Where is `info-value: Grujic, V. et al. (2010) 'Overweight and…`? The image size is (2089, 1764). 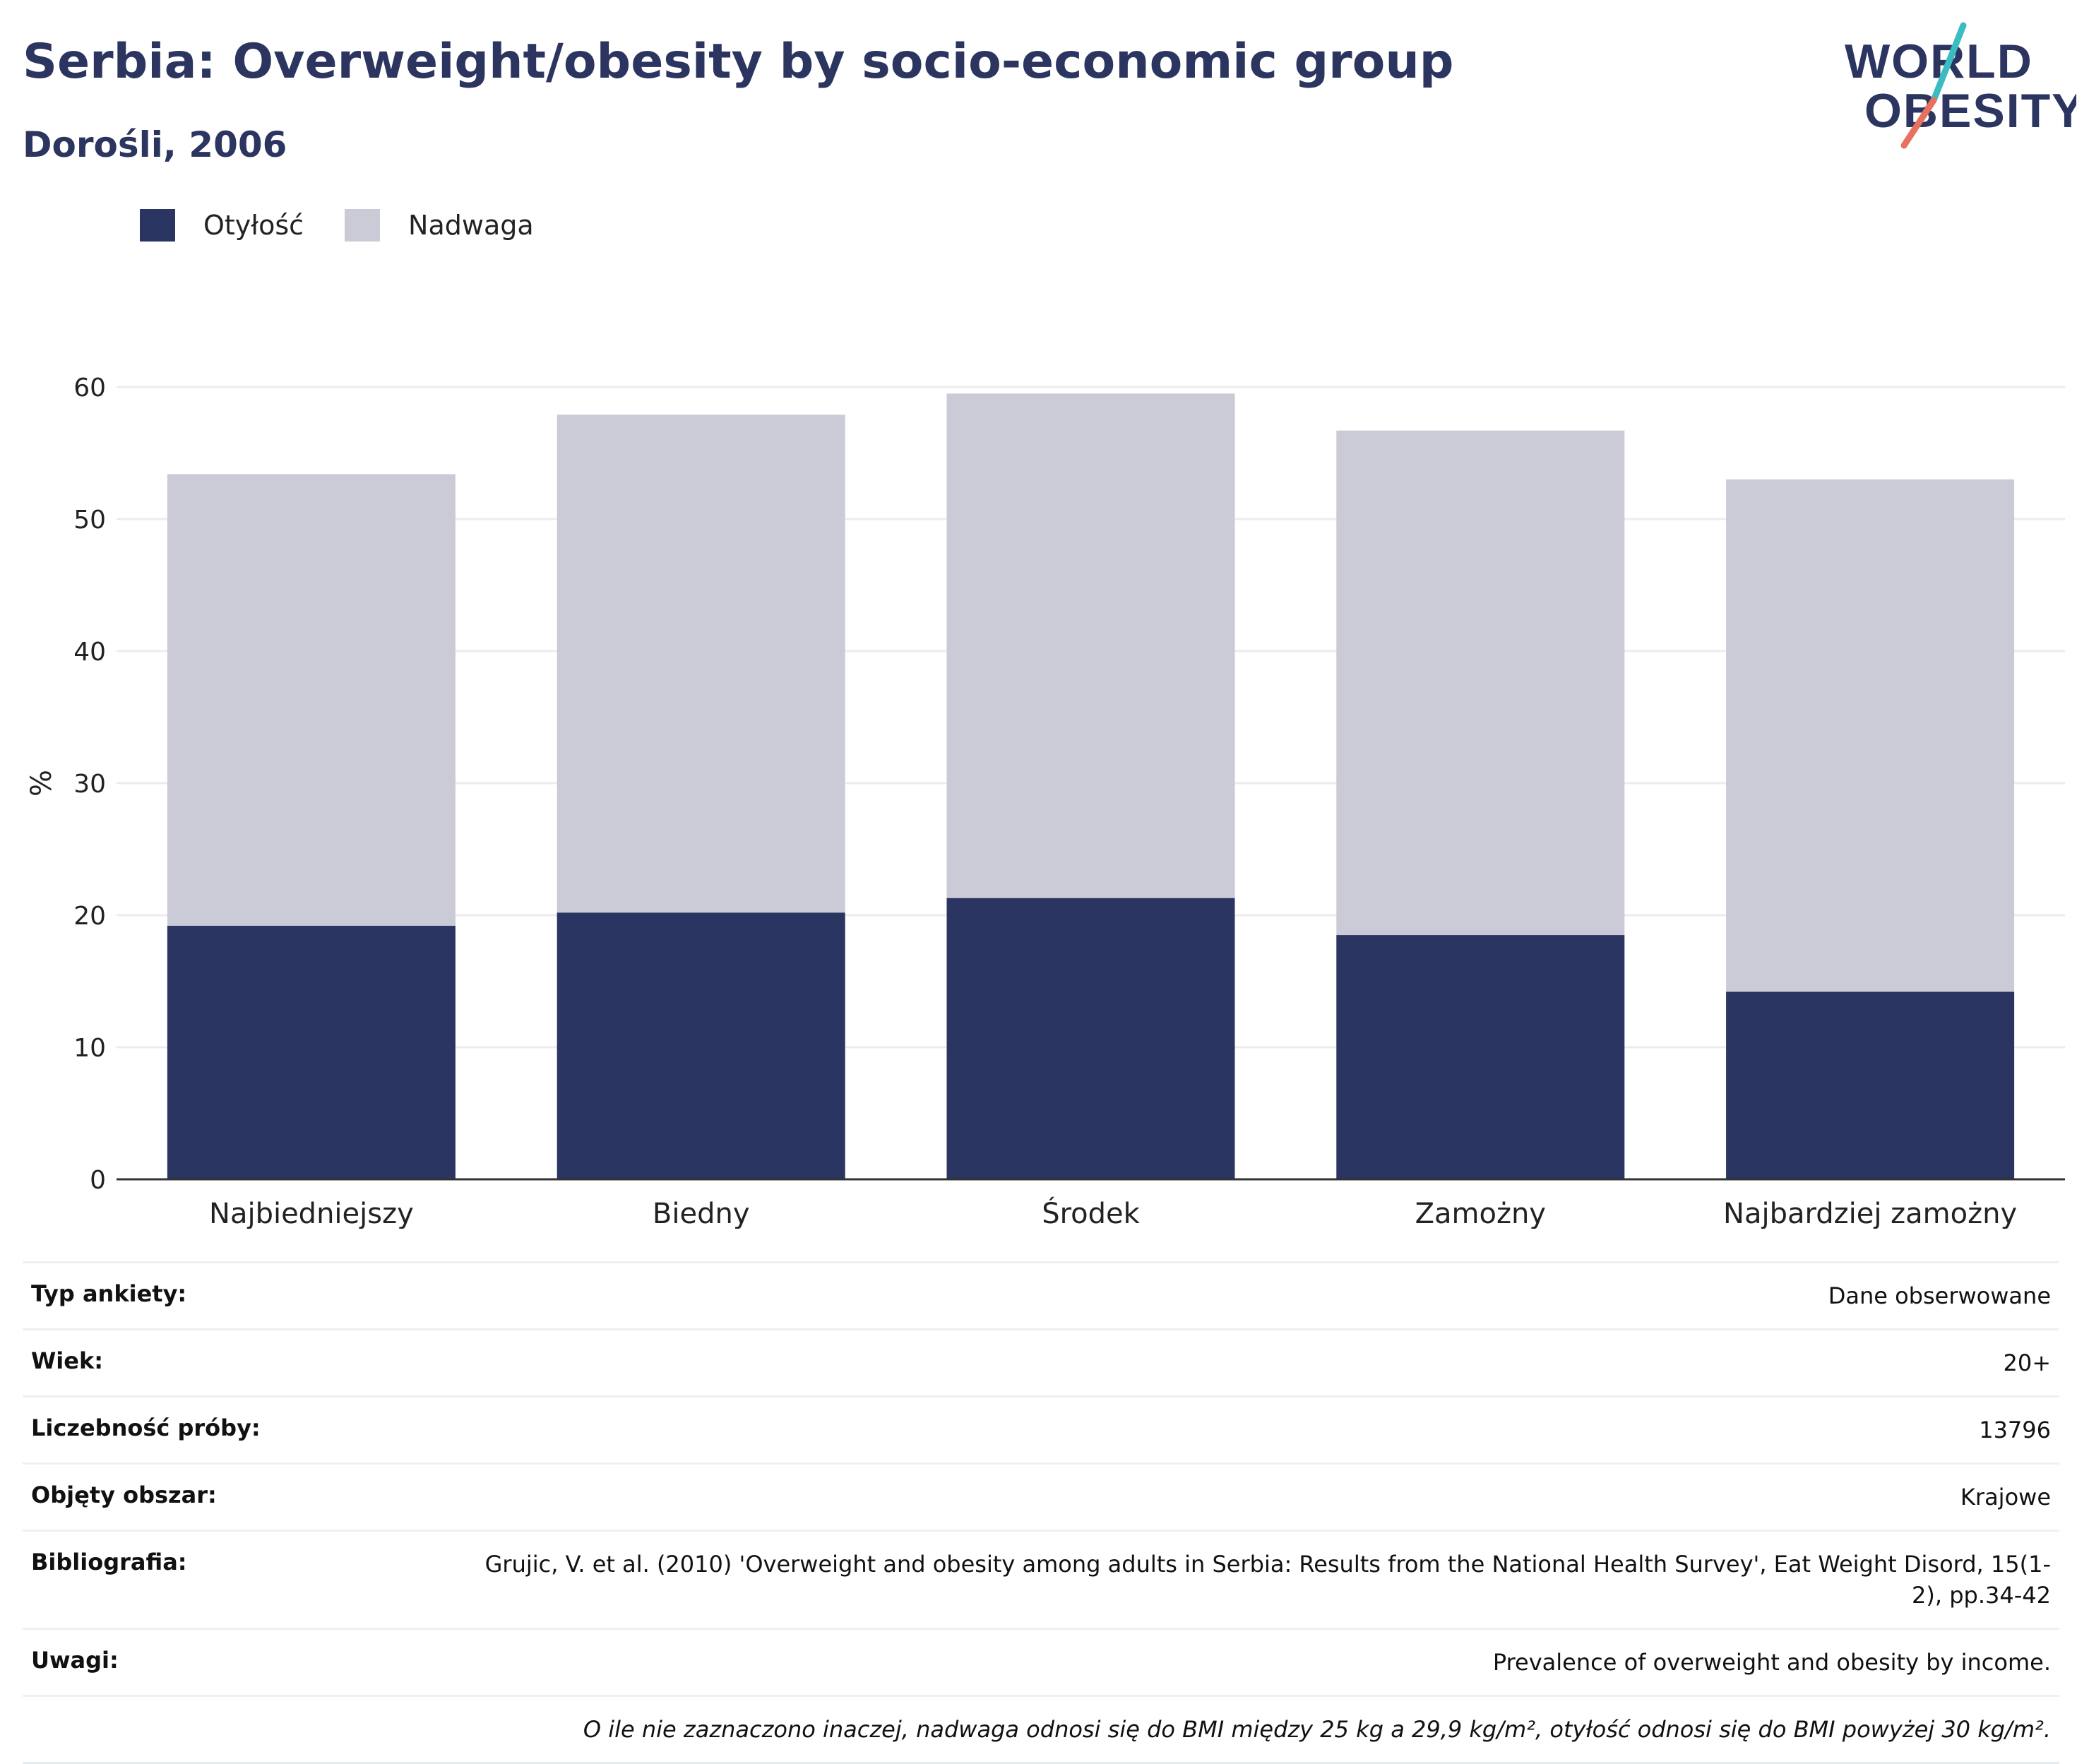
info-value: Grujic, V. et al. (2010) 'Overweight and… is located at coordinates (1261, 1579).